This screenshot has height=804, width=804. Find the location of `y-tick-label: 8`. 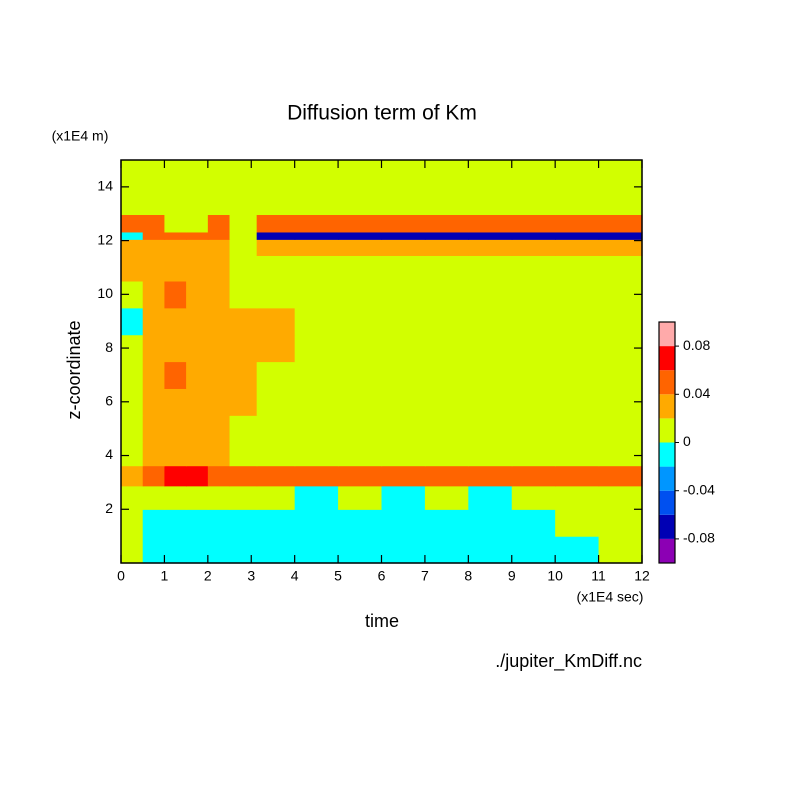

y-tick-label: 8 is located at coordinates (109, 347).